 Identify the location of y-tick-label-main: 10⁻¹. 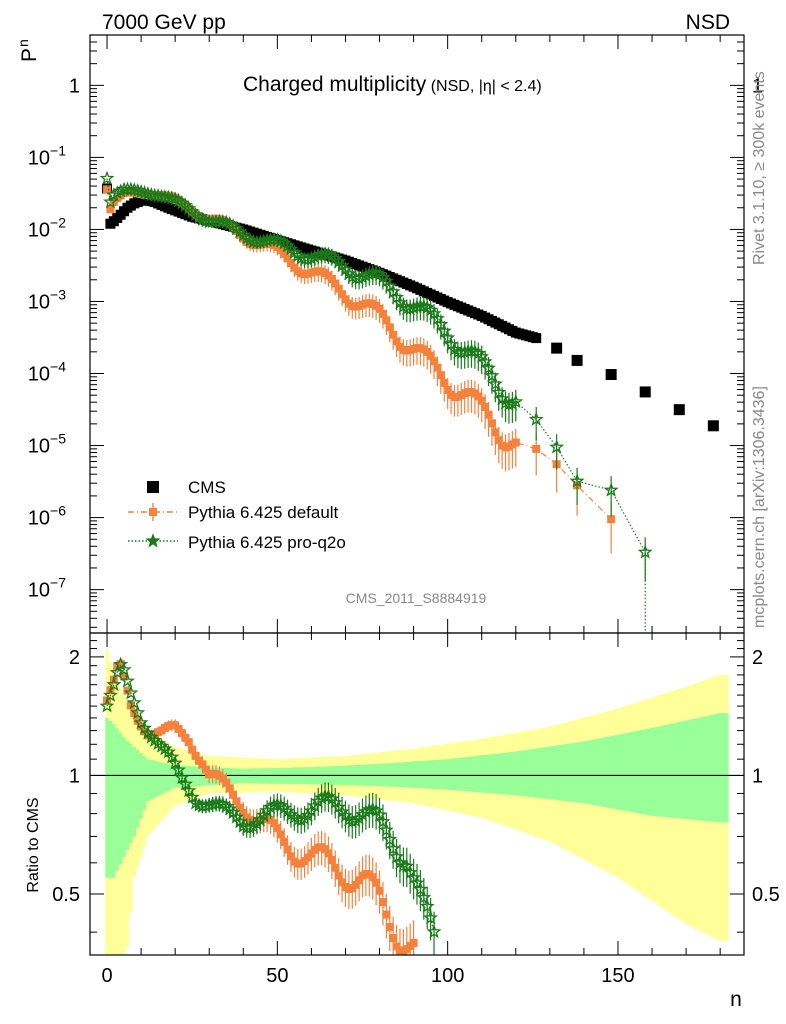
(47, 155).